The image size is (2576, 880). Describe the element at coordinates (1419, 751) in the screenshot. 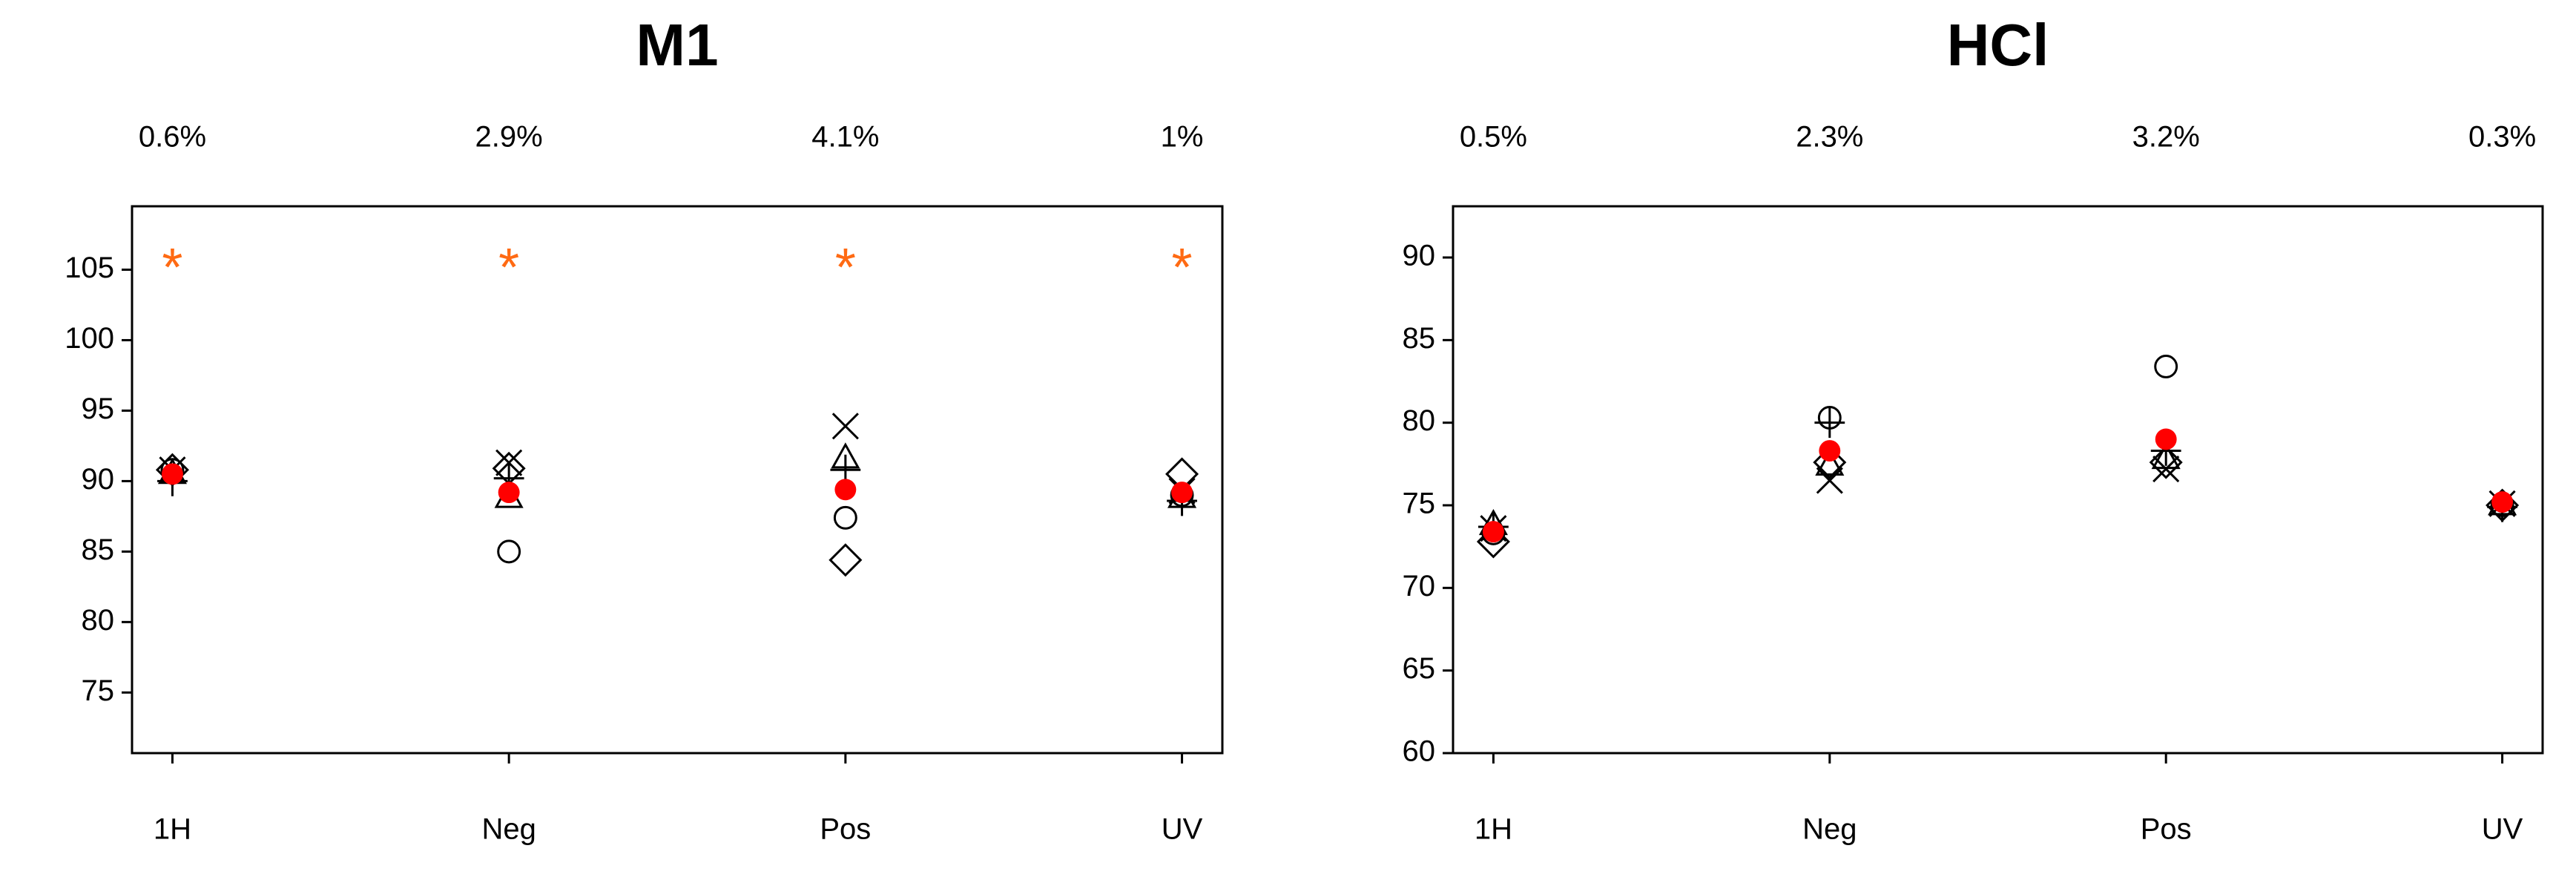

I see `y-tick-label: 60` at that location.